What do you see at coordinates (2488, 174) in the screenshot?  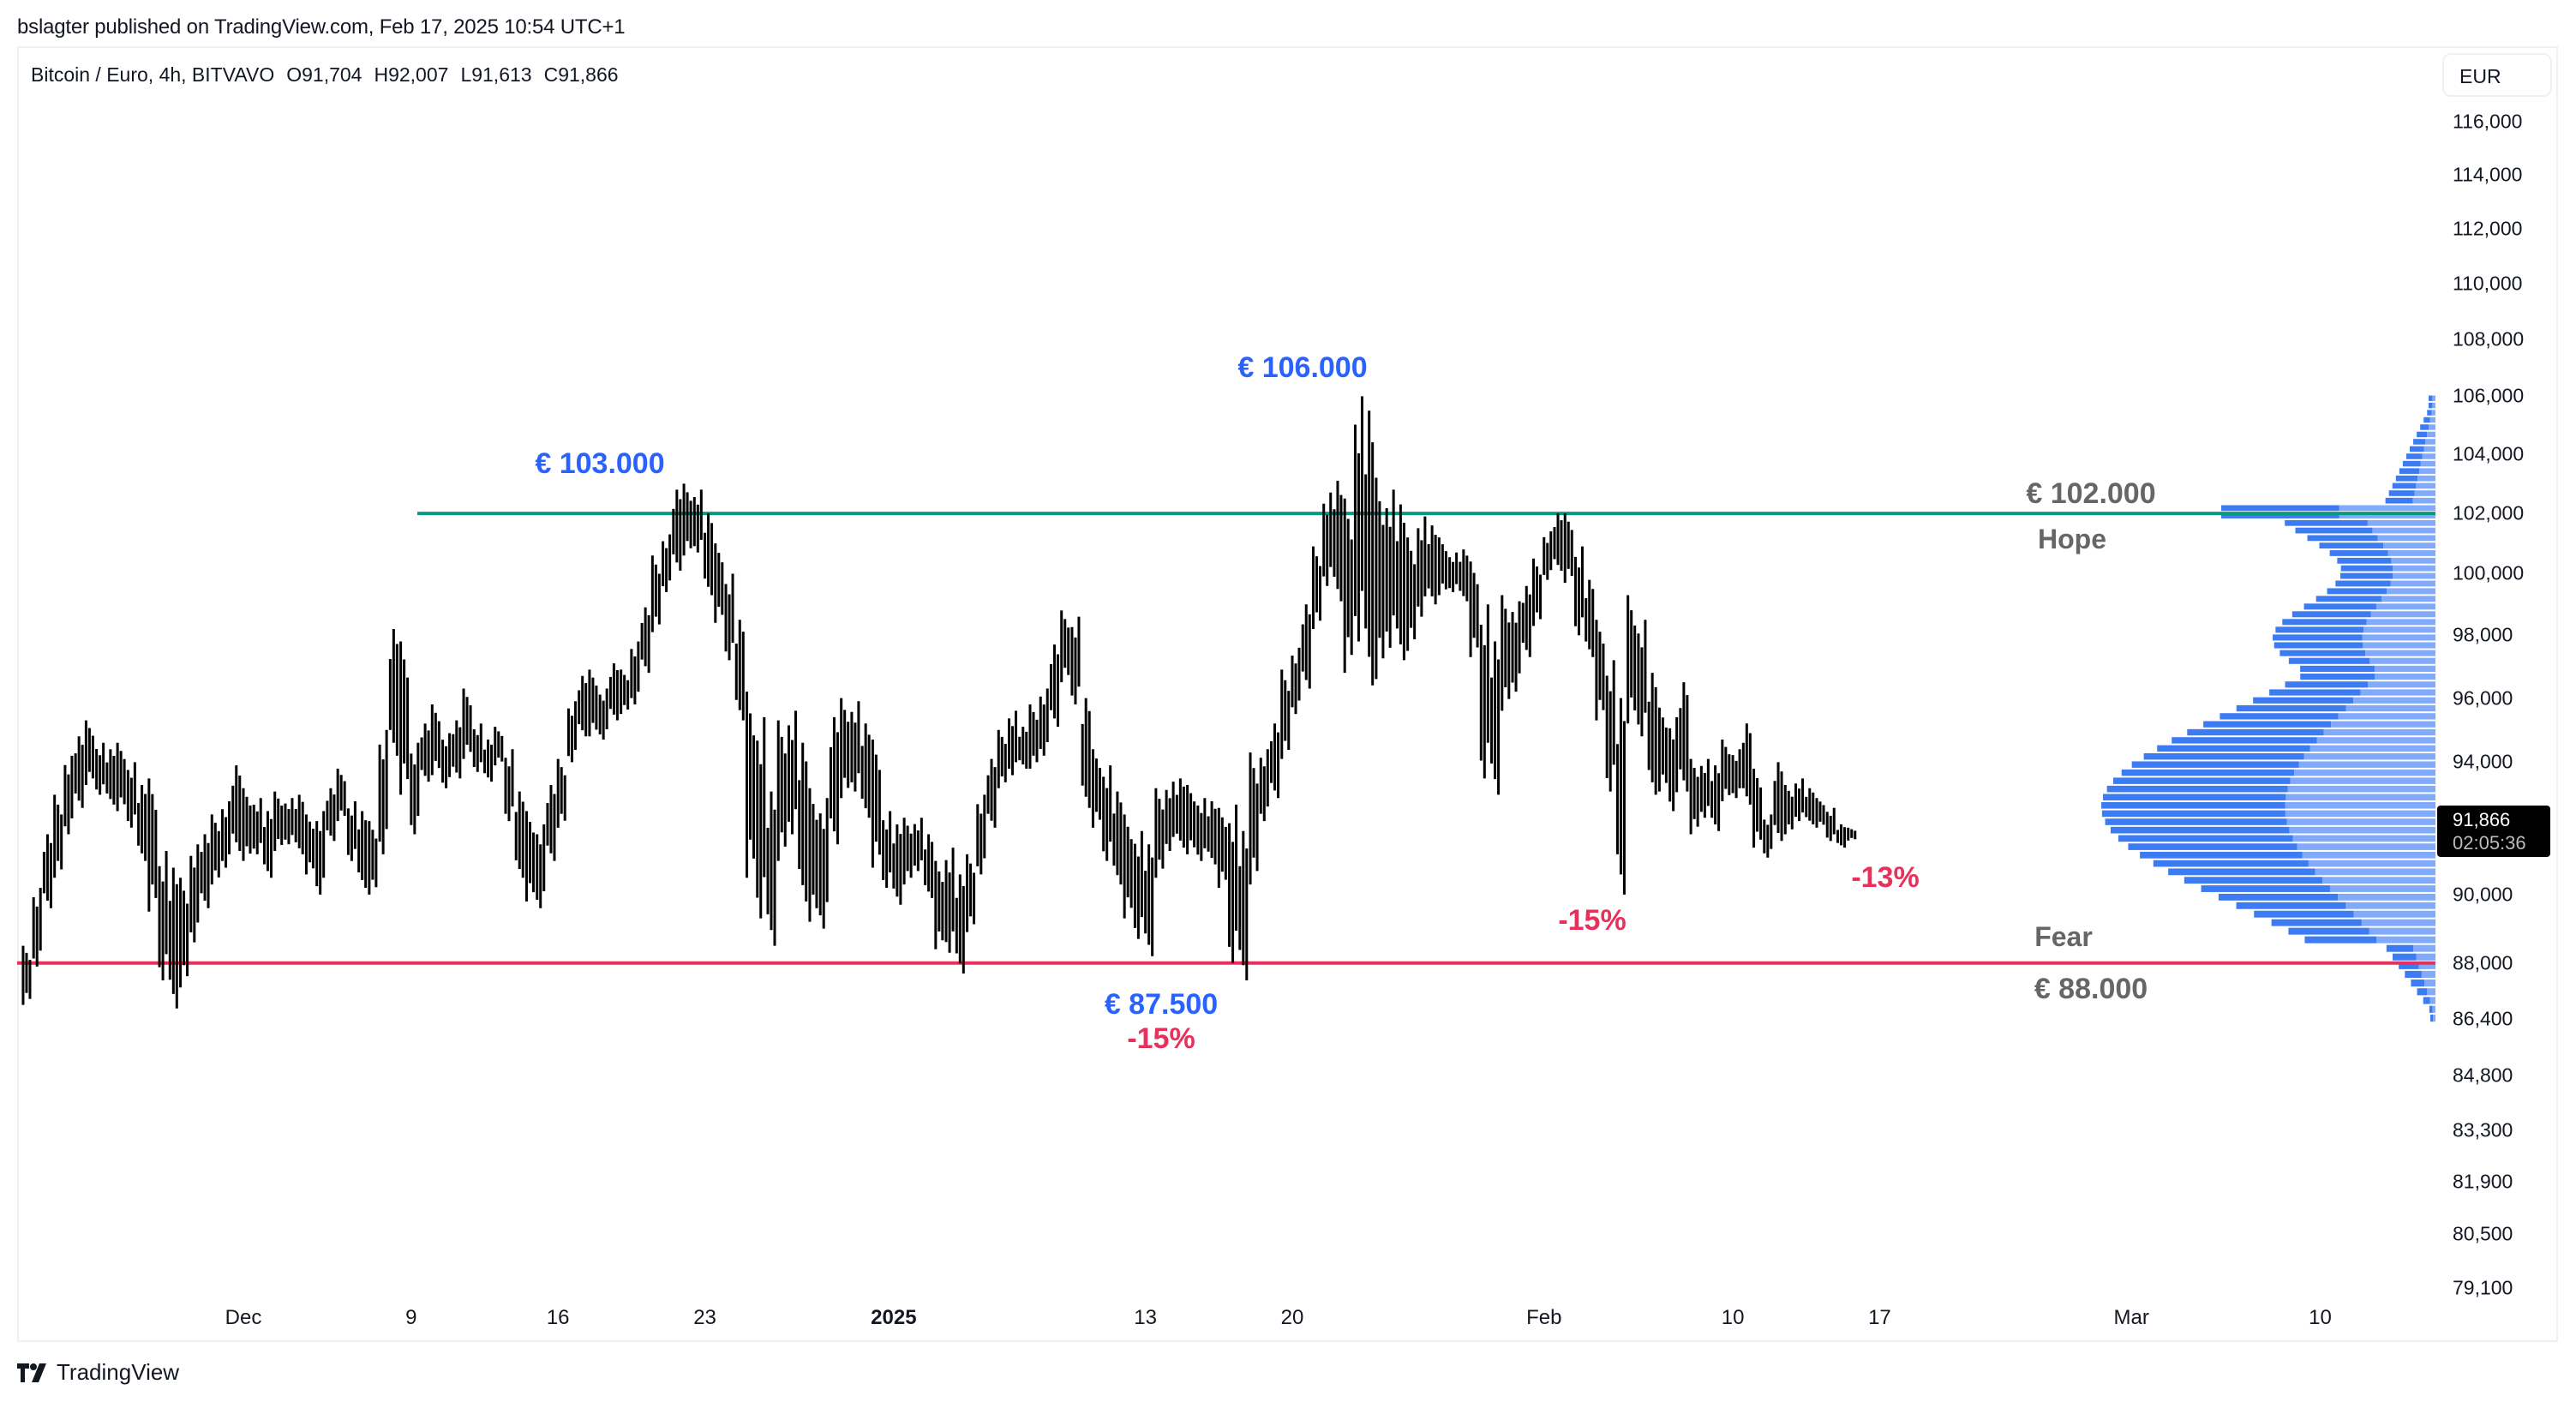 I see `price-tick-label: 114,000` at bounding box center [2488, 174].